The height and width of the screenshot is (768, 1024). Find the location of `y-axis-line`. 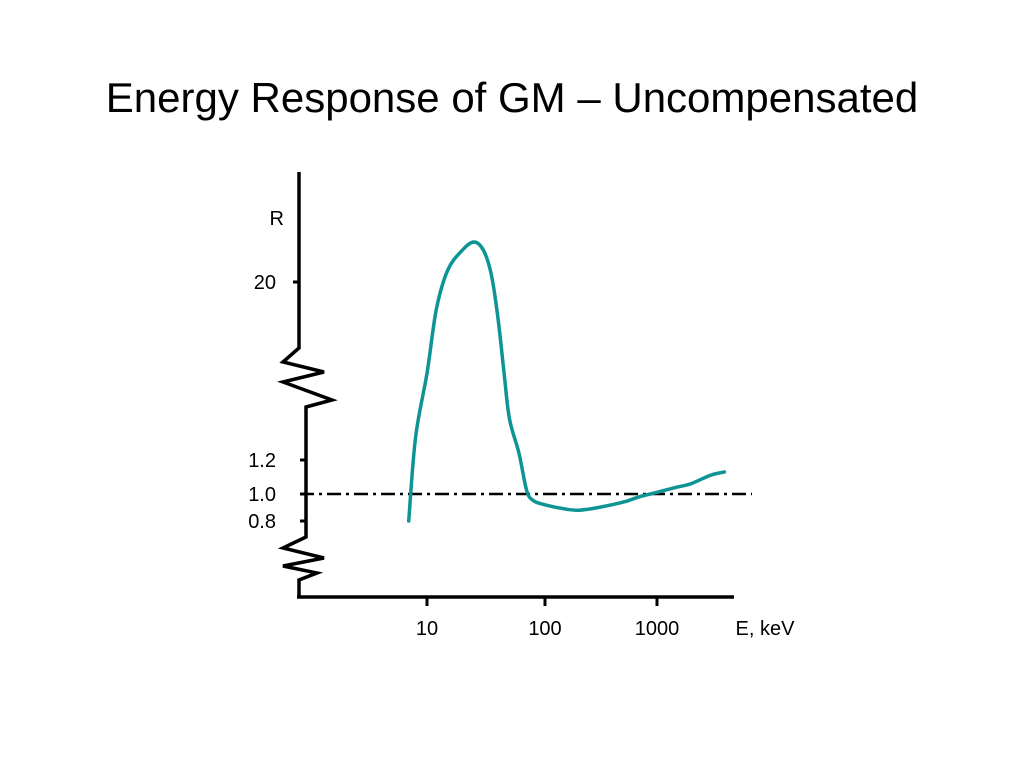

y-axis-line is located at coordinates (307, 384).